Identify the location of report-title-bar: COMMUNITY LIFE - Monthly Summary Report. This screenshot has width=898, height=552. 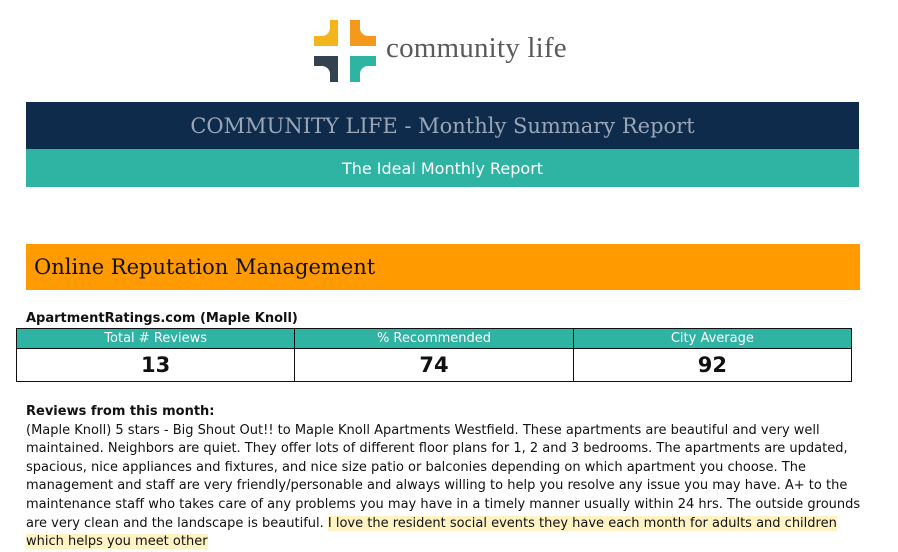
(442, 125).